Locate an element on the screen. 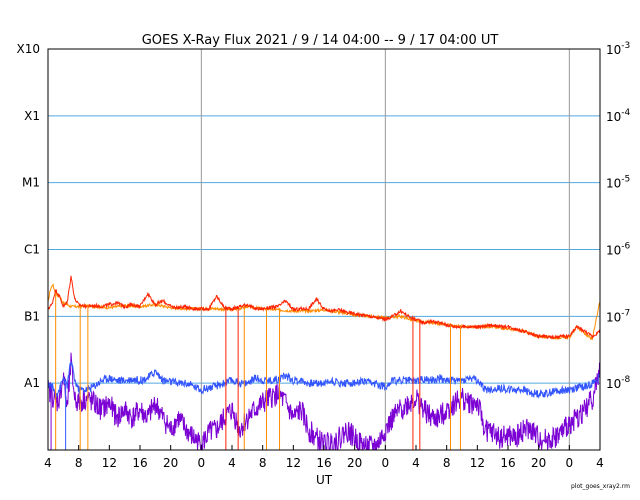 This screenshot has width=640, height=500. y-right-tick-label: 10⁻⁸ is located at coordinates (618, 383).